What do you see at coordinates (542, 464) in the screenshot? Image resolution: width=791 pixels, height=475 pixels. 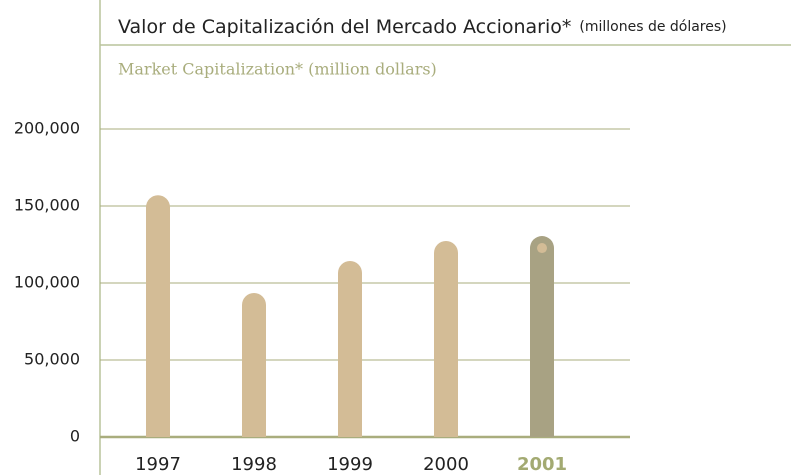 I see `x-tick-label: 2001` at bounding box center [542, 464].